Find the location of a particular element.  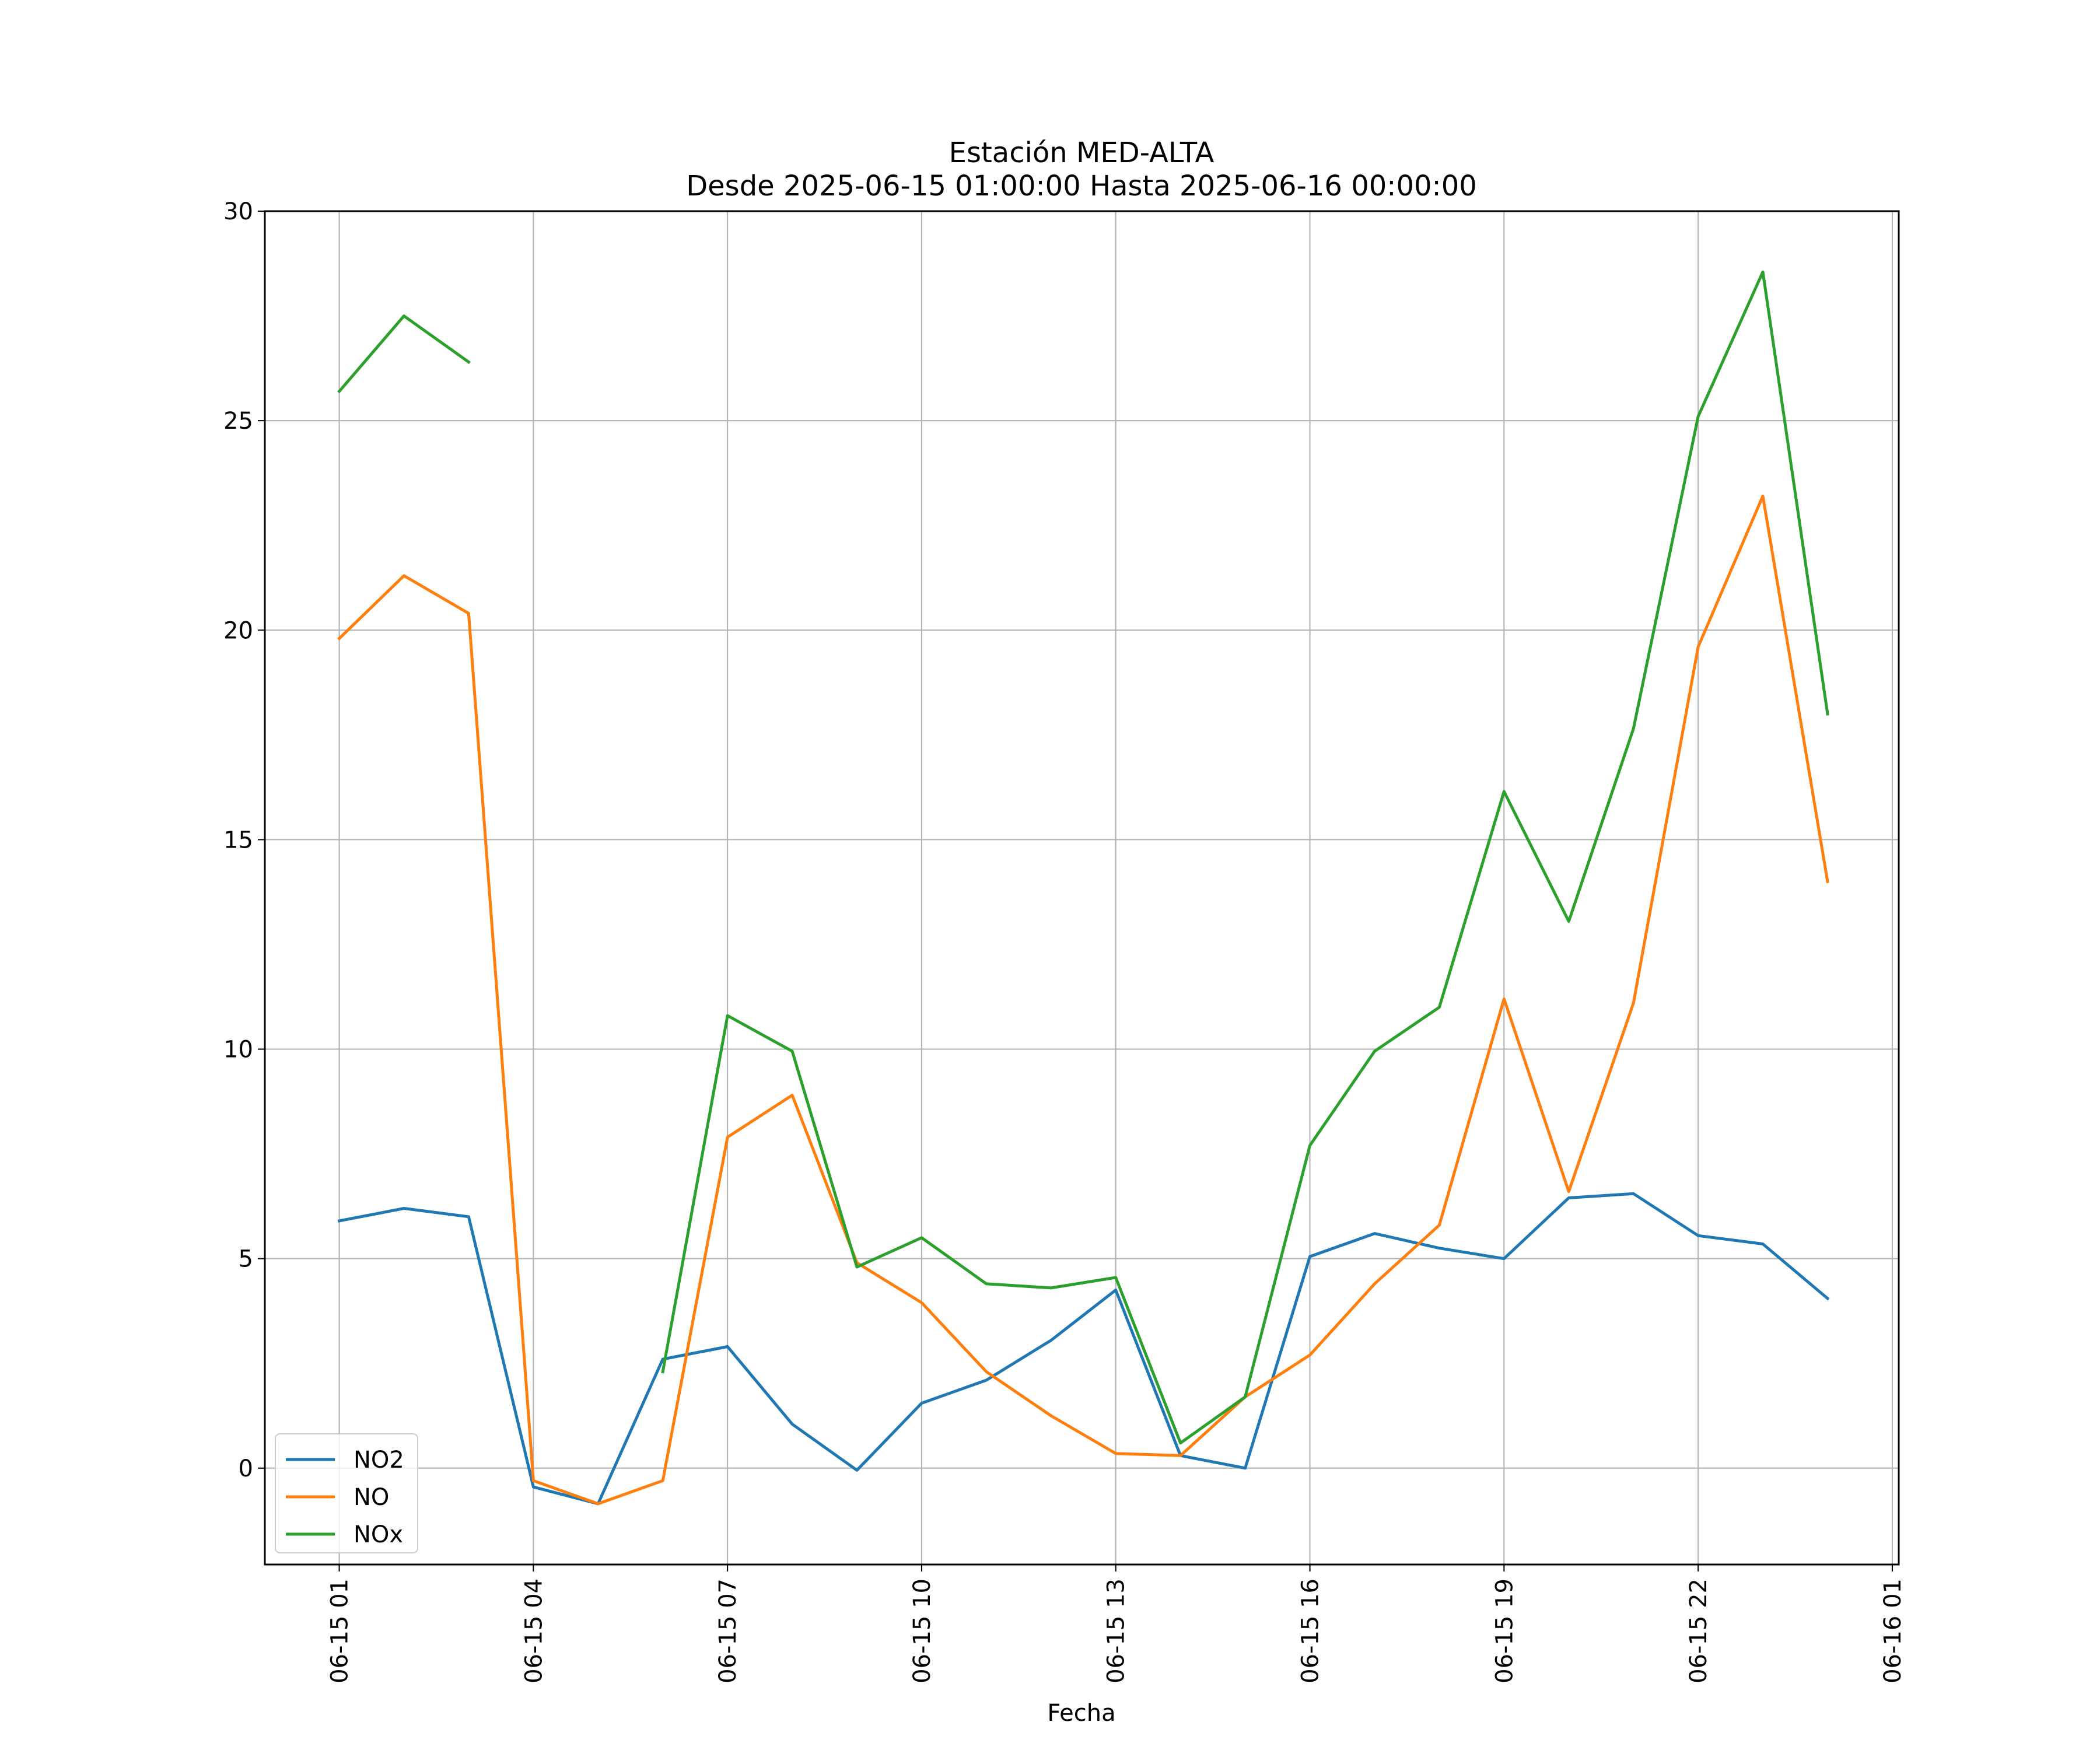

x-axis-label: Fecha is located at coordinates (1081, 1713).